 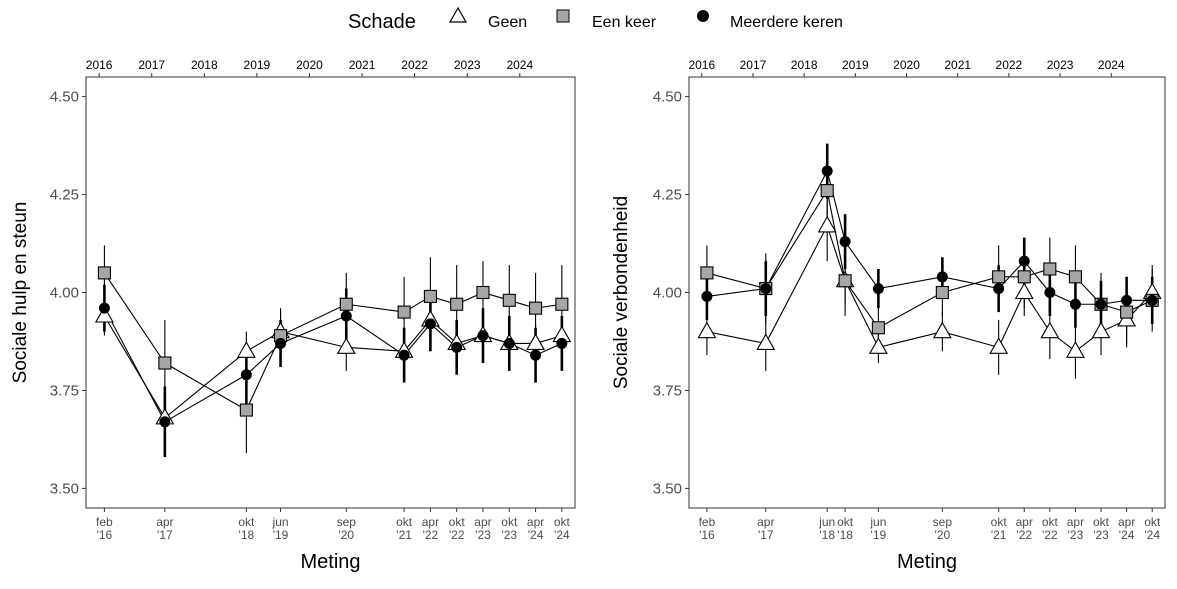 What do you see at coordinates (99, 65) in the screenshot?
I see `top-year-label: 2016` at bounding box center [99, 65].